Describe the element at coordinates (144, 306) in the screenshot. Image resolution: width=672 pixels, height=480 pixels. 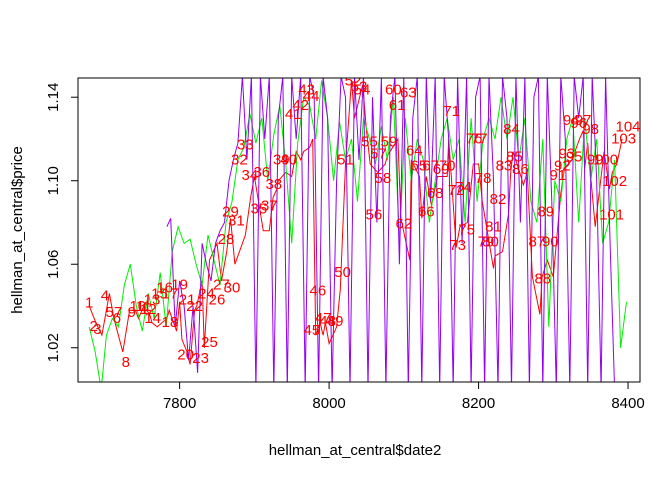
I see `point-label: 11` at that location.